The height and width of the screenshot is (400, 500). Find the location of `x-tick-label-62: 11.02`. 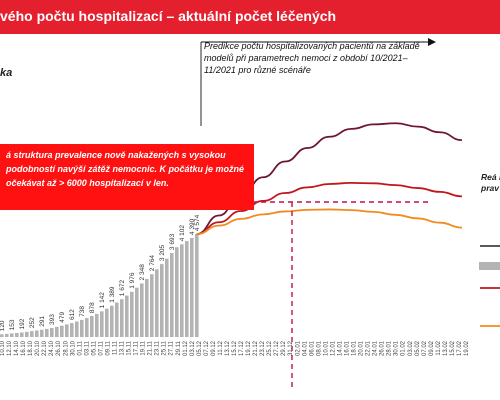

x-tick-label-62: 11.02 is located at coordinates (439, 347).